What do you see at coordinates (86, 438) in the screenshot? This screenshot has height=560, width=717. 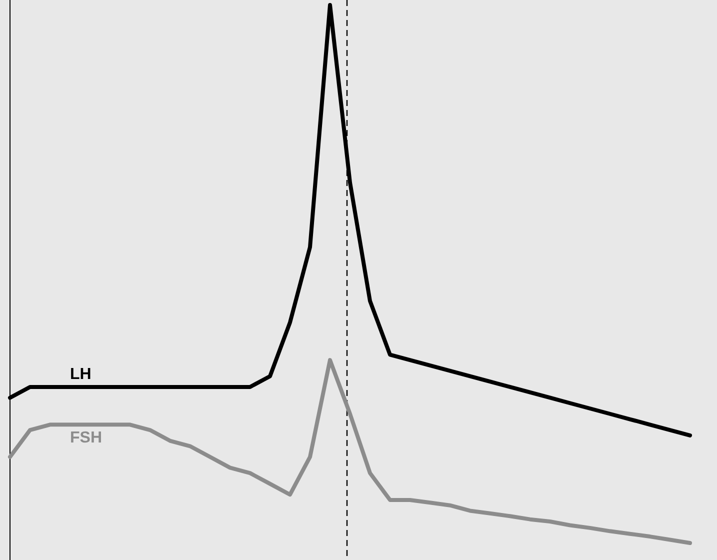 I see `series-label: FSH` at bounding box center [86, 438].